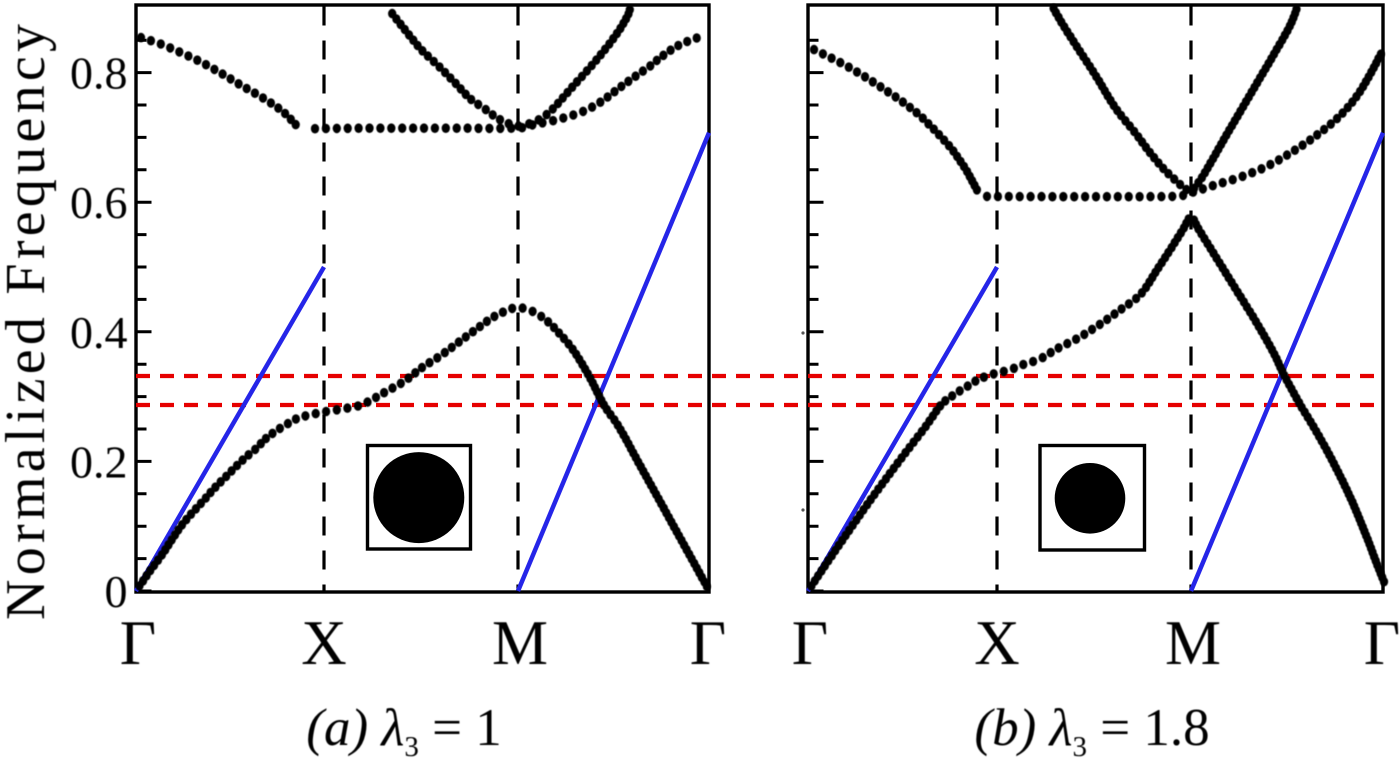 The width and height of the screenshot is (1400, 768). Describe the element at coordinates (403, 731) in the screenshot. I see `svg-text: (a) λ3 = 1` at that location.